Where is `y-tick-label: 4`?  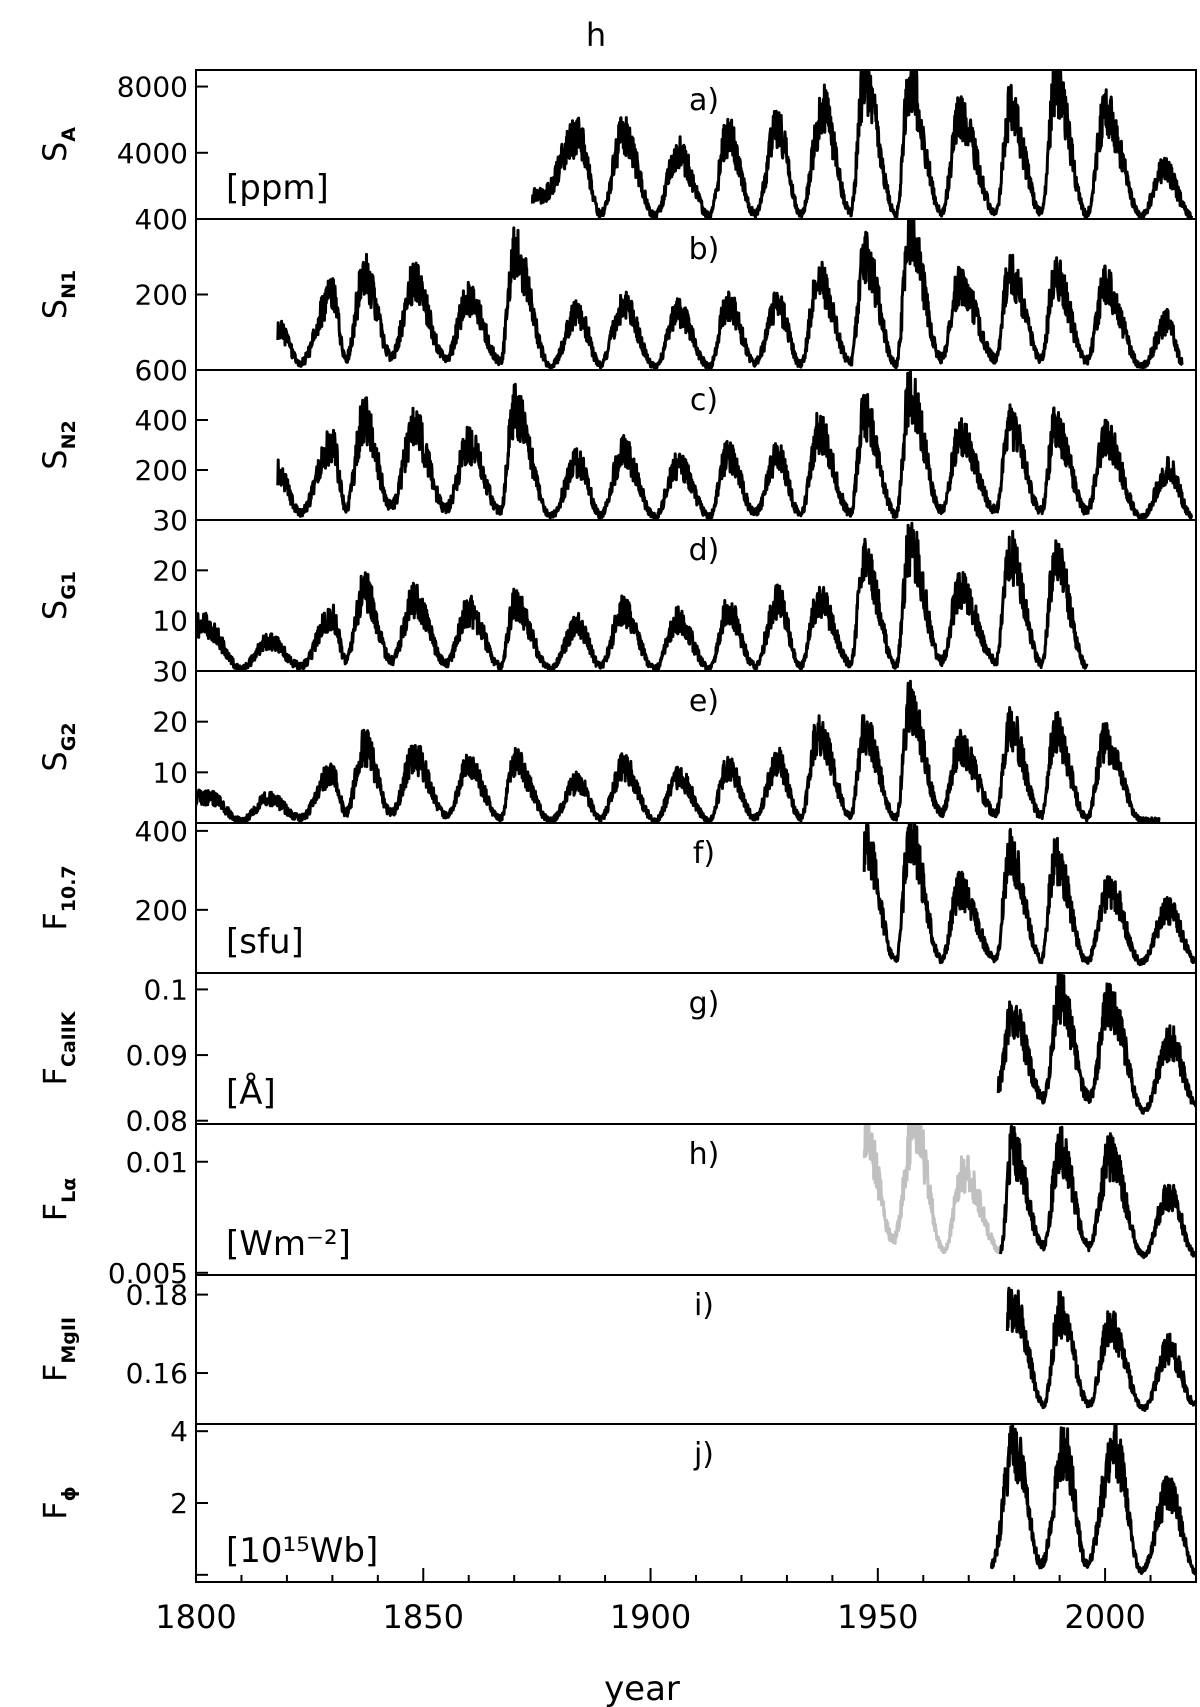
y-tick-label: 4 is located at coordinates (179, 1431).